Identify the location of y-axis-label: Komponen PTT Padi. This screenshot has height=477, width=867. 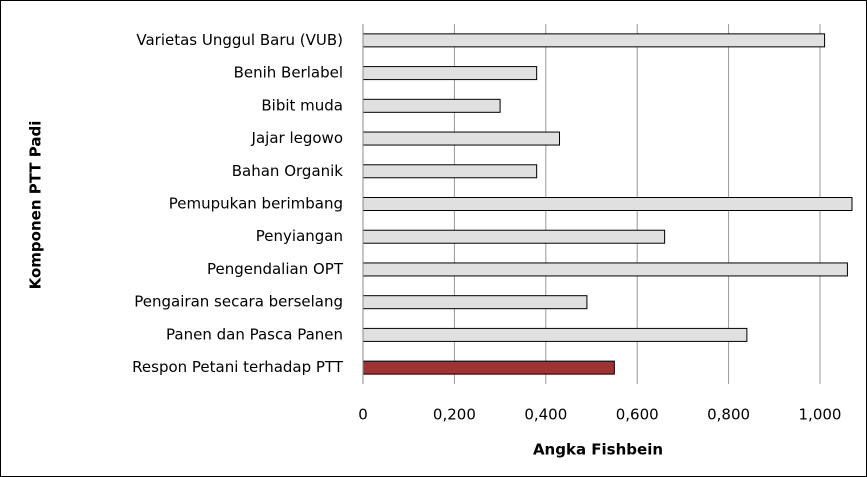
(36, 205).